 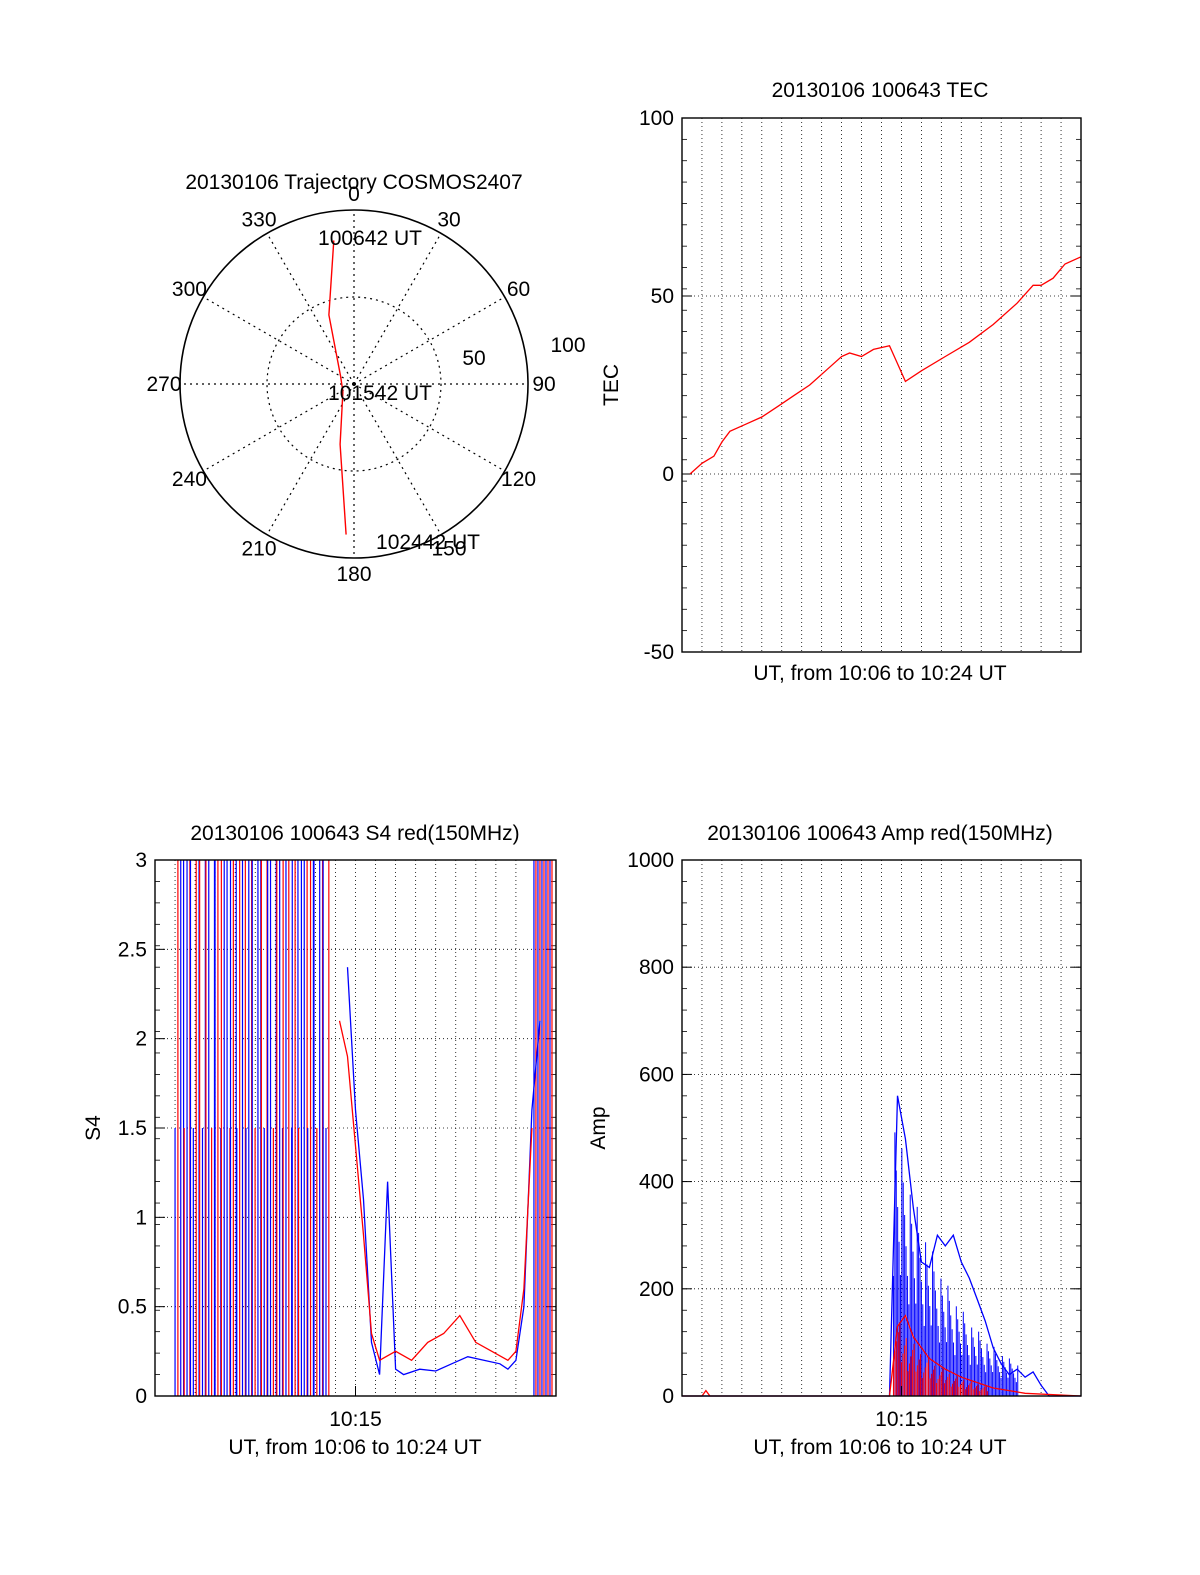 I want to click on polar-azimuth-label: 30, so click(x=448, y=219).